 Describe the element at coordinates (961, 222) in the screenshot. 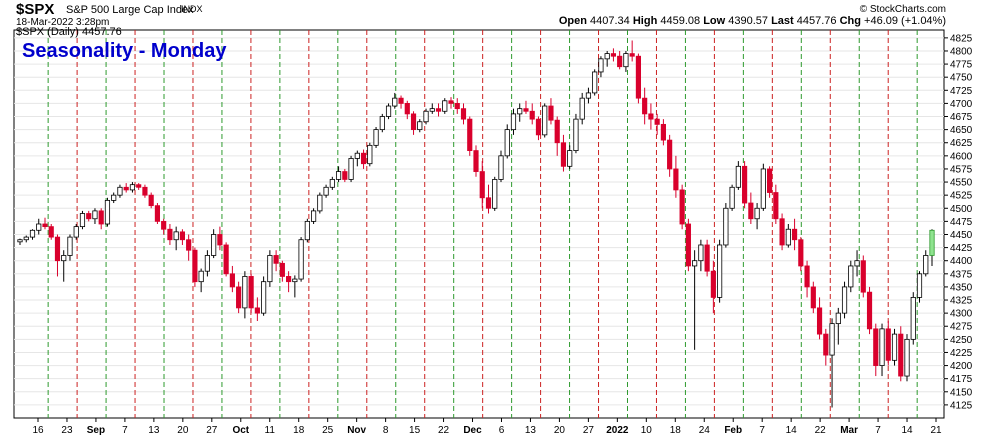

I see `y-tick-label: 4475` at that location.